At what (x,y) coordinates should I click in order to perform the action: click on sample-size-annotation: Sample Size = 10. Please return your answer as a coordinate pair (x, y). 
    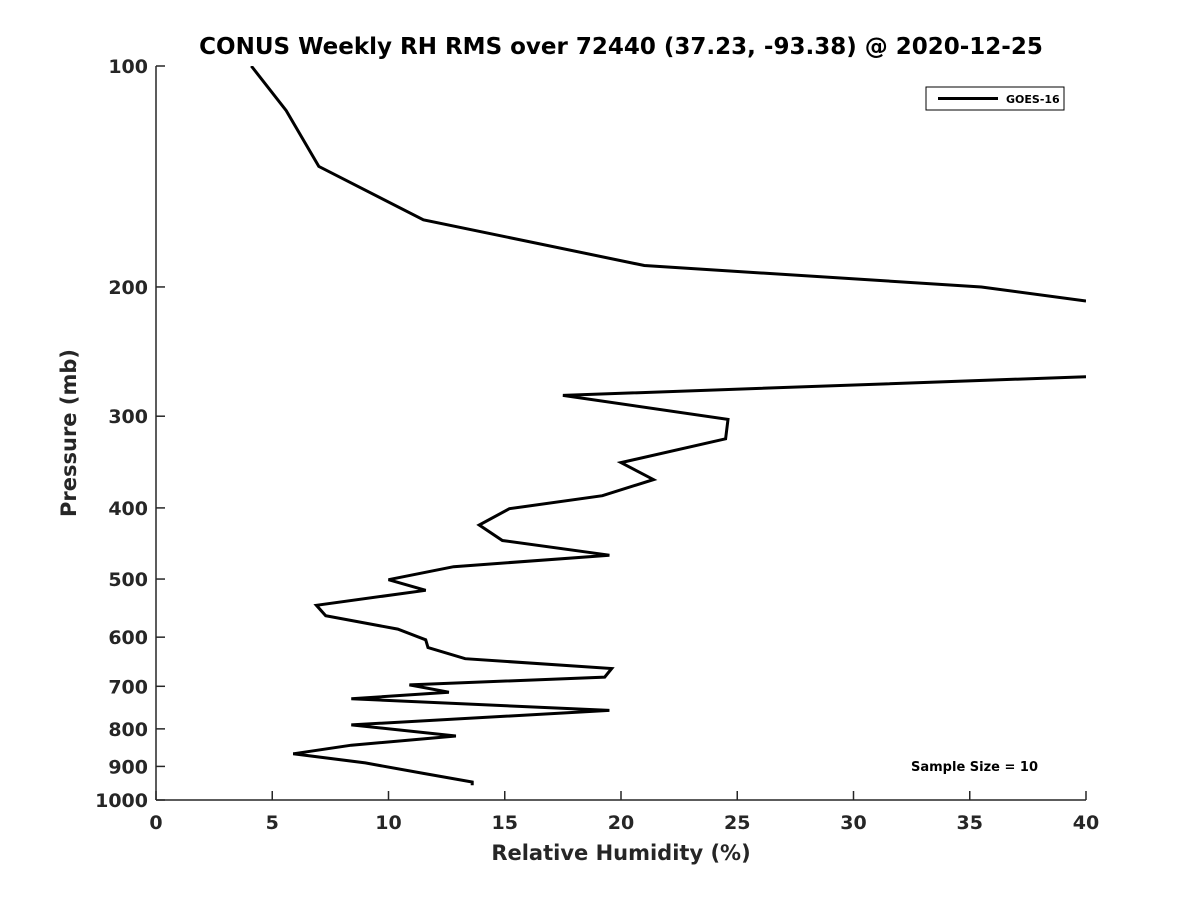
    Looking at the image, I should click on (974, 767).